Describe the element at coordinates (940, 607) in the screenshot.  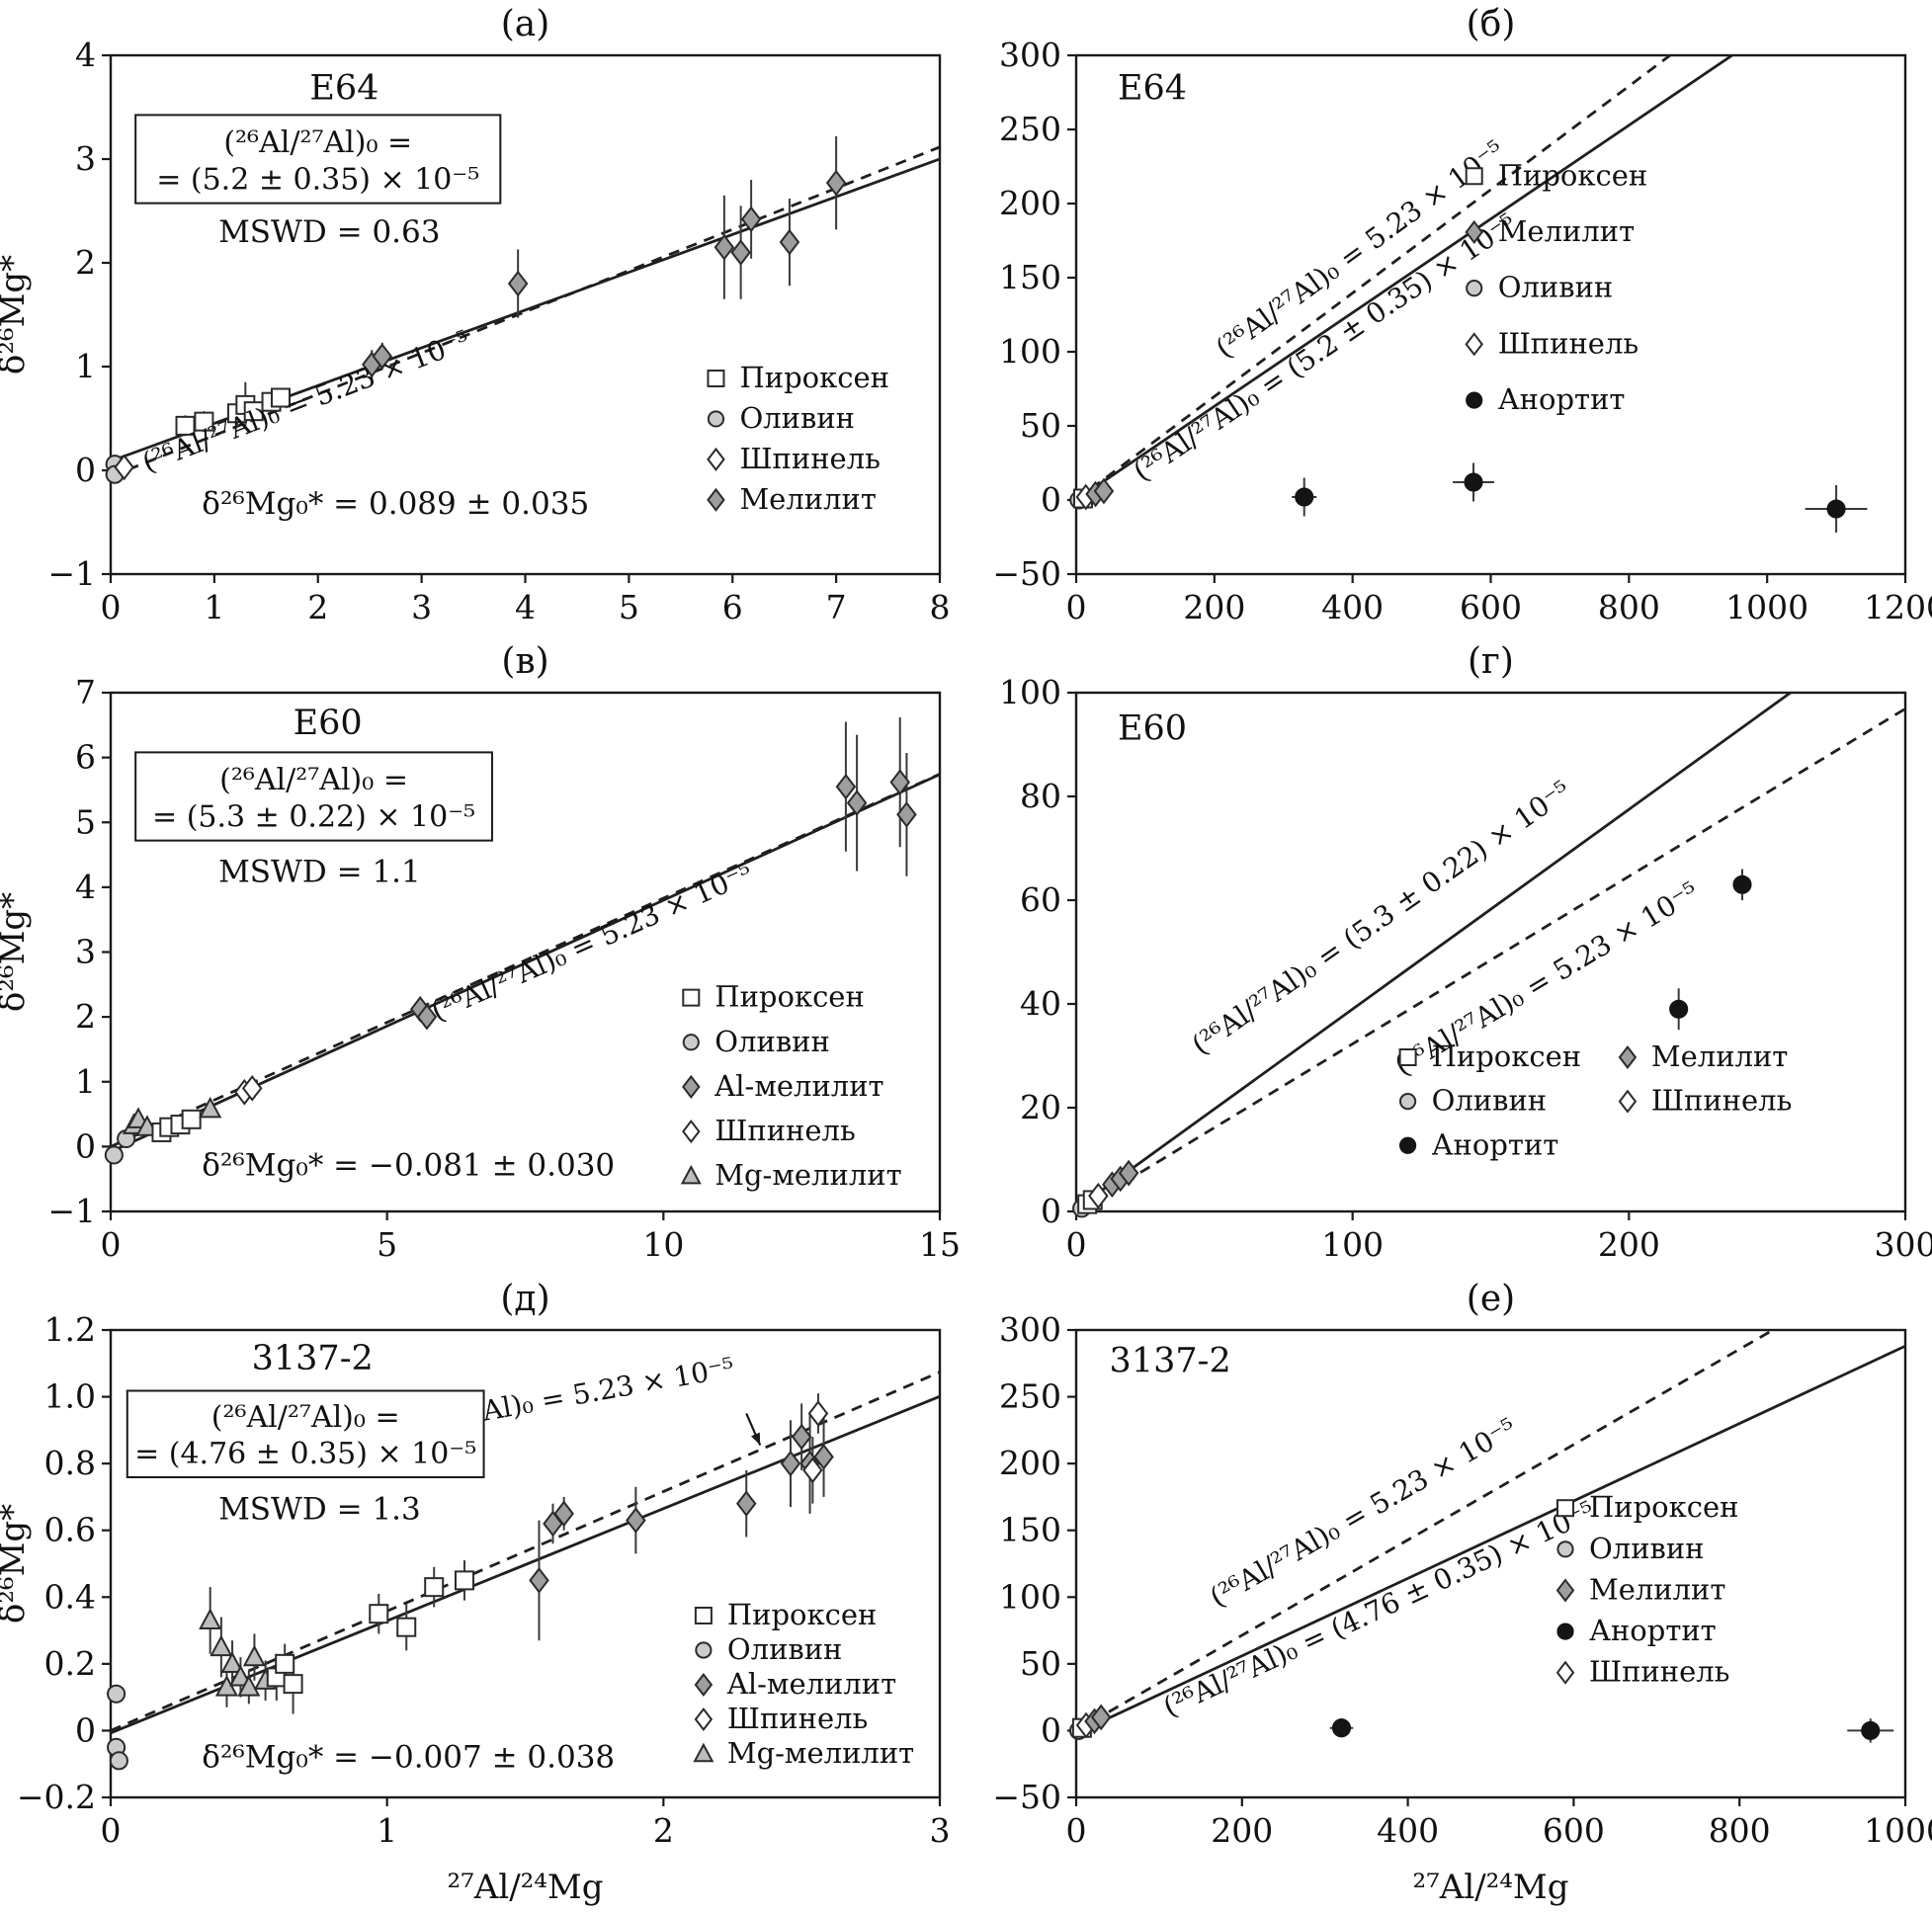
I see `x-tick-label: 8` at that location.